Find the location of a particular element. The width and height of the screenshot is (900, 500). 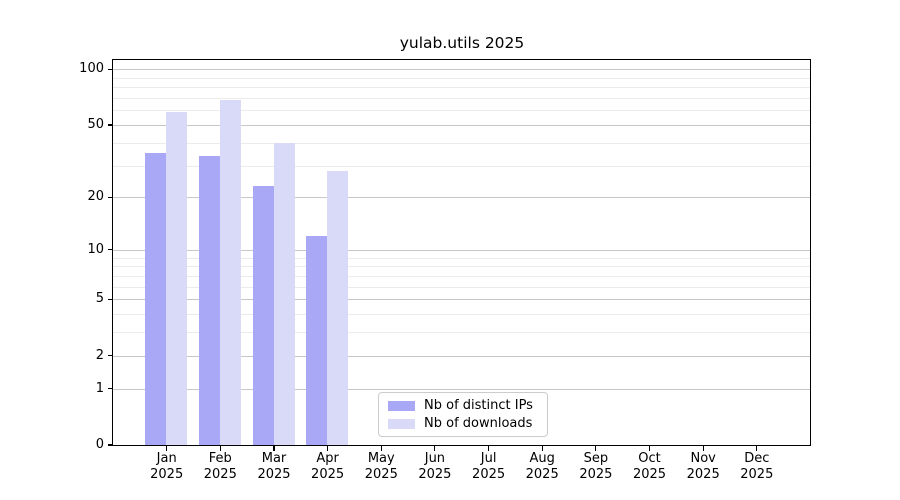

legend-swatch-distinct-ips-icon is located at coordinates (401, 405).